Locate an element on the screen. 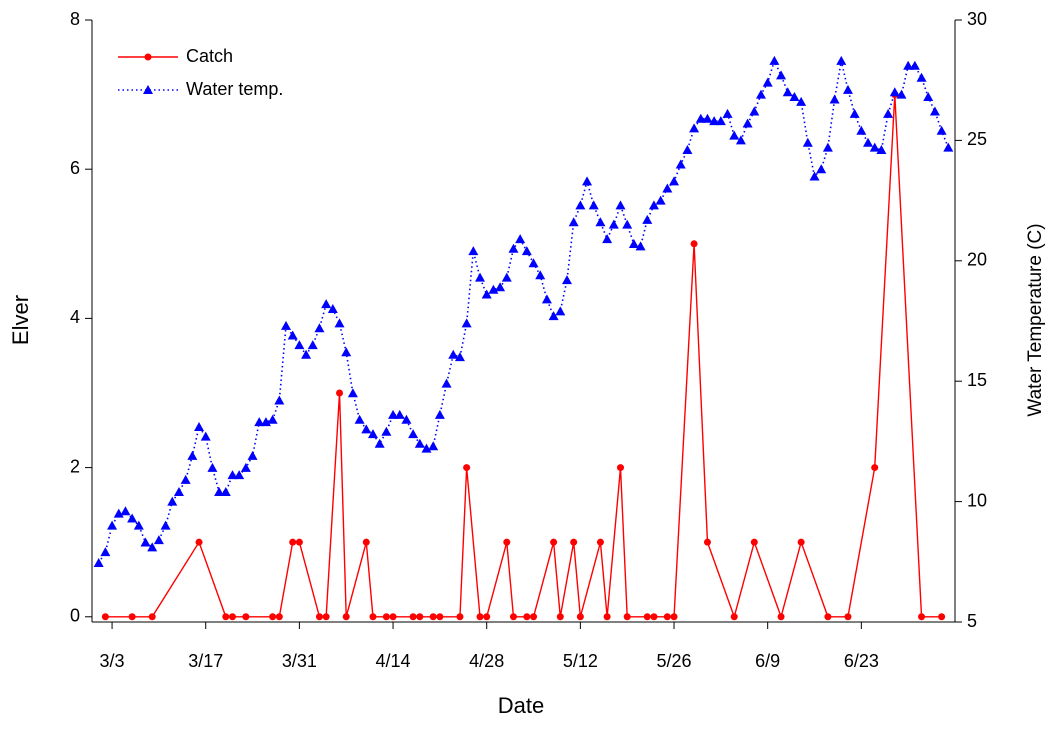 This screenshot has height=730, width=1056. legend-label: Catch is located at coordinates (209, 56).